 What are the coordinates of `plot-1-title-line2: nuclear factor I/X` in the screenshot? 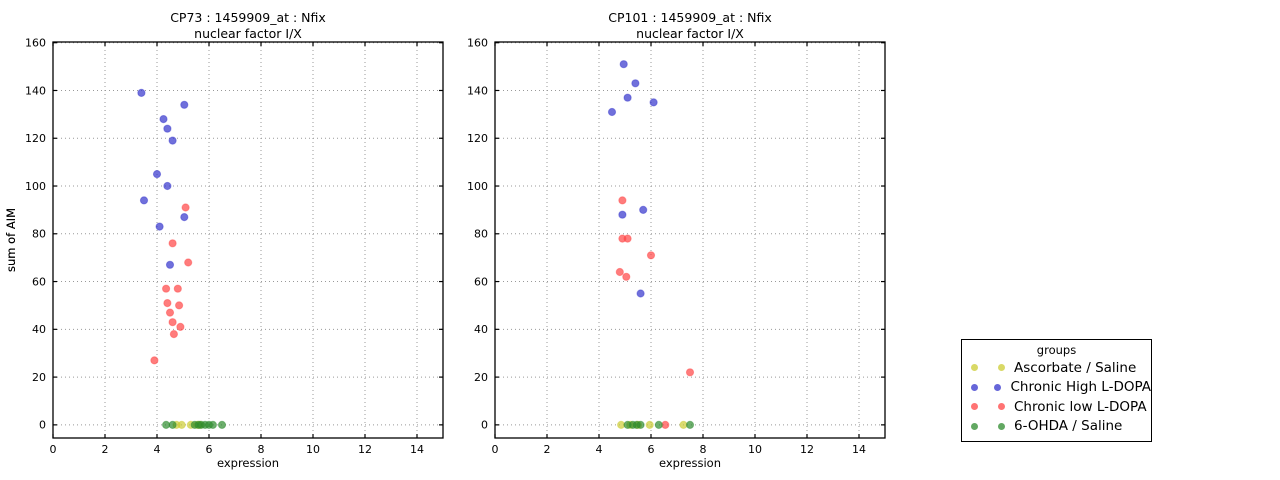 It's located at (690, 33).